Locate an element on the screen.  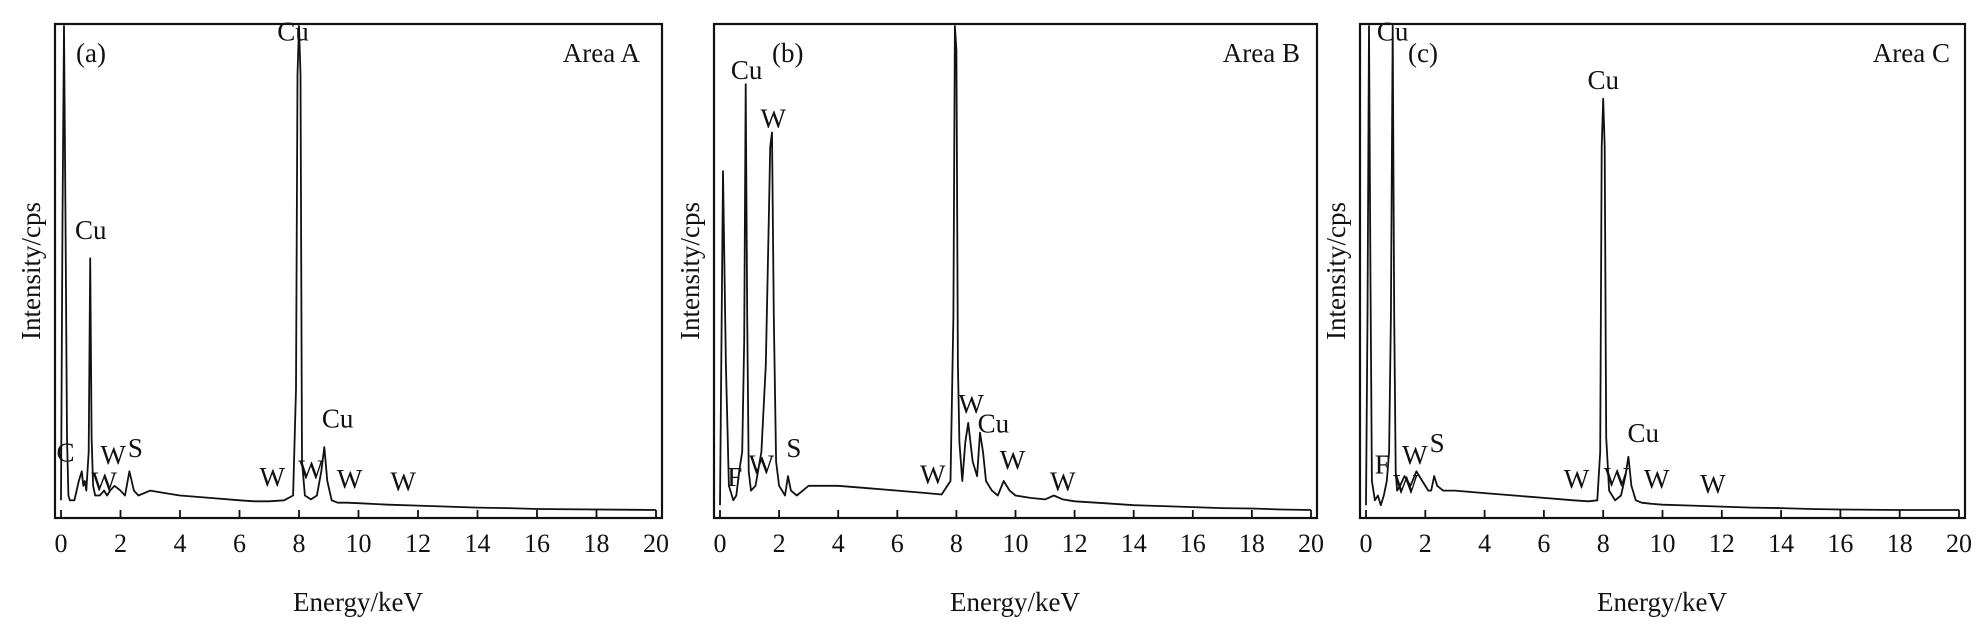
panel-tag: (b) is located at coordinates (787, 53).